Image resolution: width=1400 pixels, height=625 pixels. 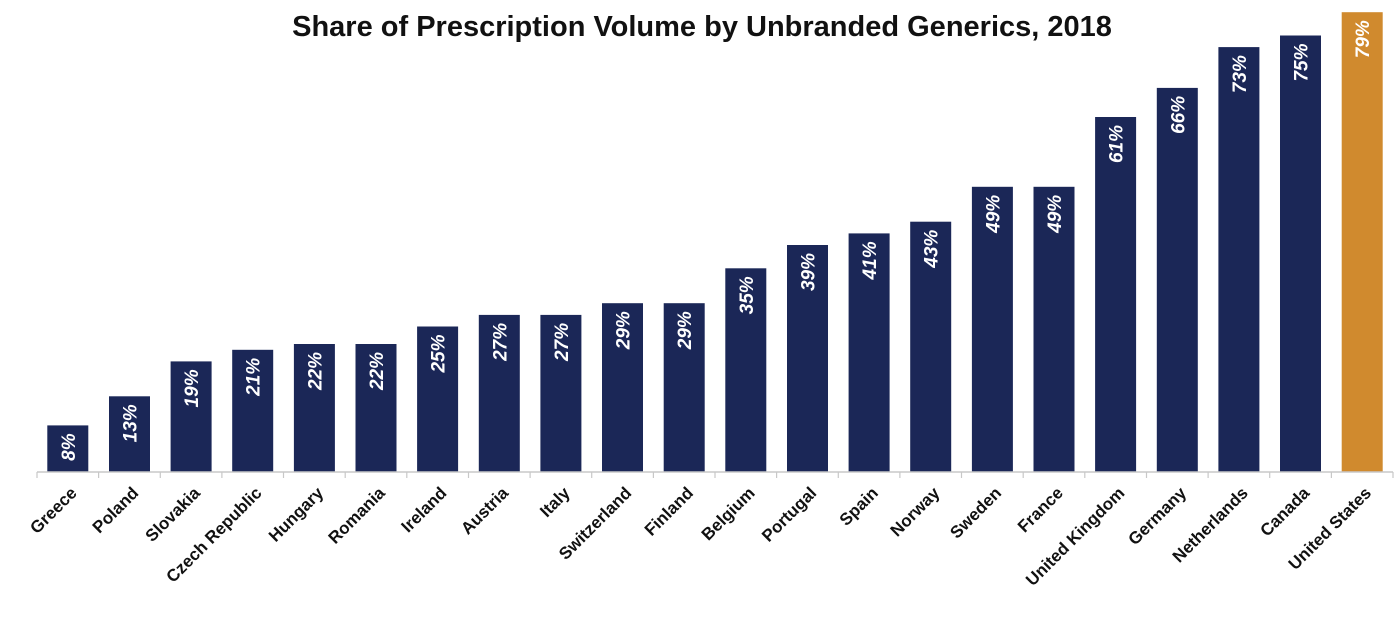 What do you see at coordinates (1116, 294) in the screenshot?
I see `bar-united-kingdom` at bounding box center [1116, 294].